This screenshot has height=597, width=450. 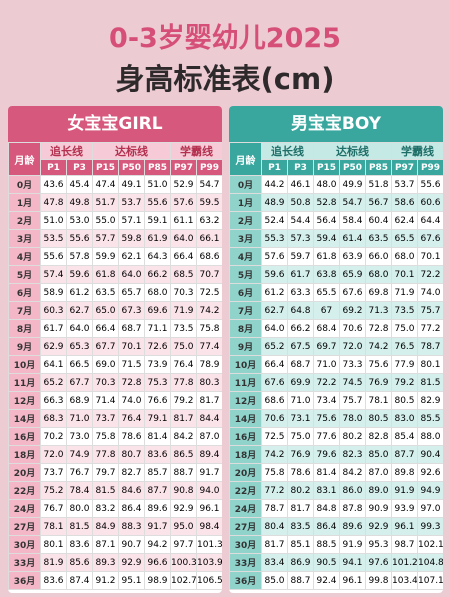 I want to click on month: 27月, so click(x=24, y=526).